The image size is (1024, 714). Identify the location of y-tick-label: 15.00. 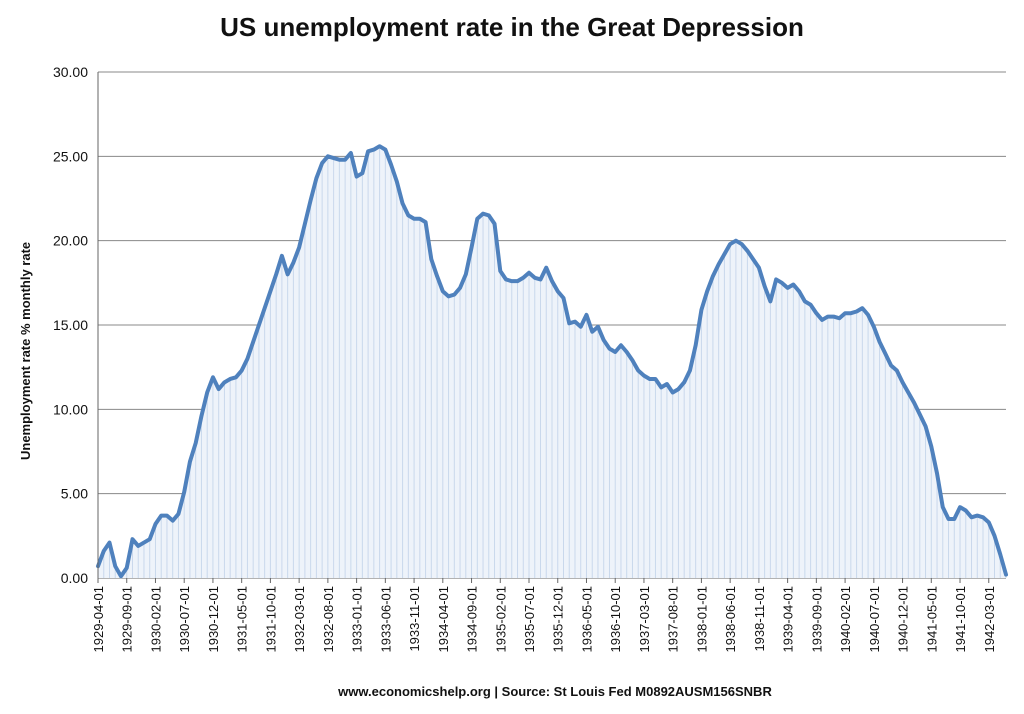
(70, 325).